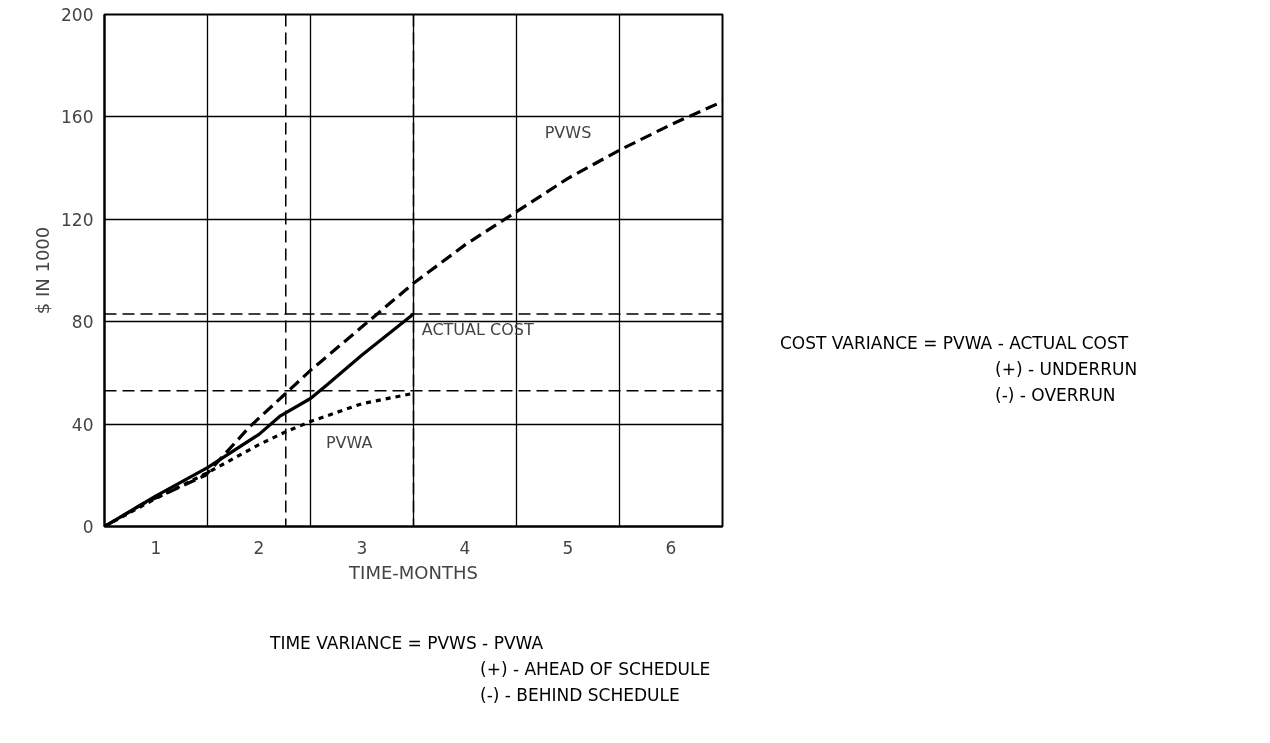  Describe the element at coordinates (259, 547) in the screenshot. I see `x-tick-label: 2` at that location.